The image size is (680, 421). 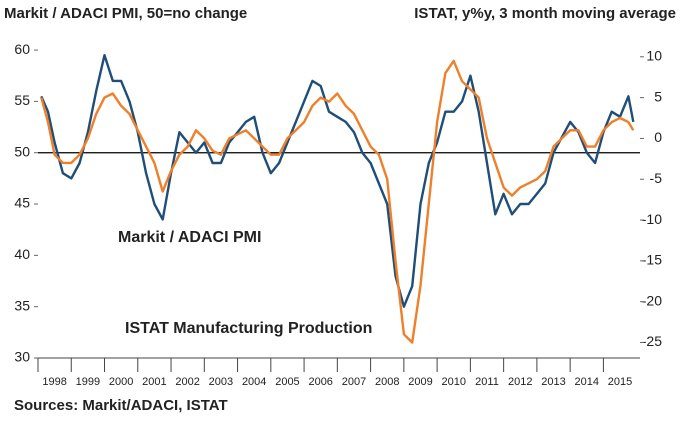 What do you see at coordinates (454, 382) in the screenshot?
I see `x-tick-label: 2010` at bounding box center [454, 382].